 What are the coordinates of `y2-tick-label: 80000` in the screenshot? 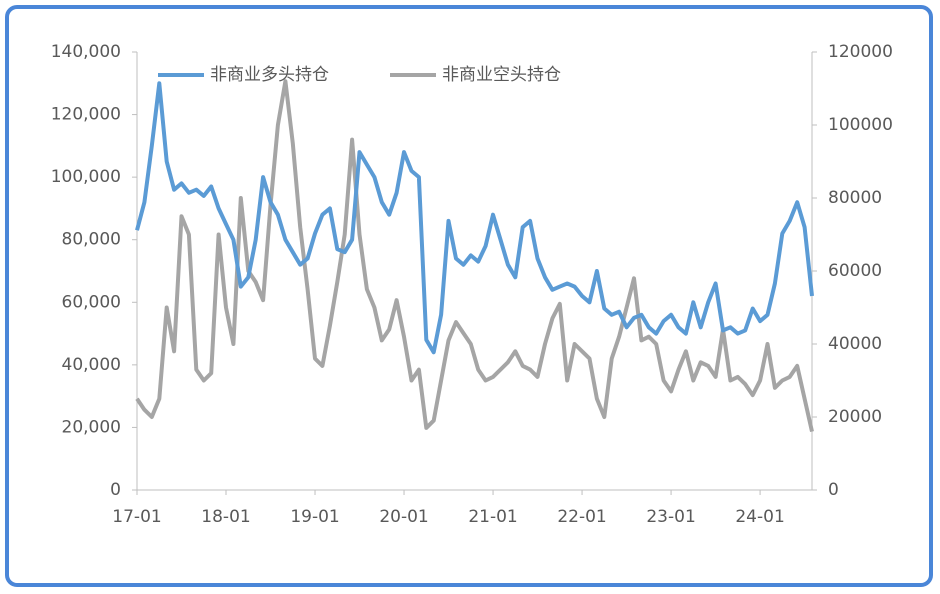 It's located at (855, 198).